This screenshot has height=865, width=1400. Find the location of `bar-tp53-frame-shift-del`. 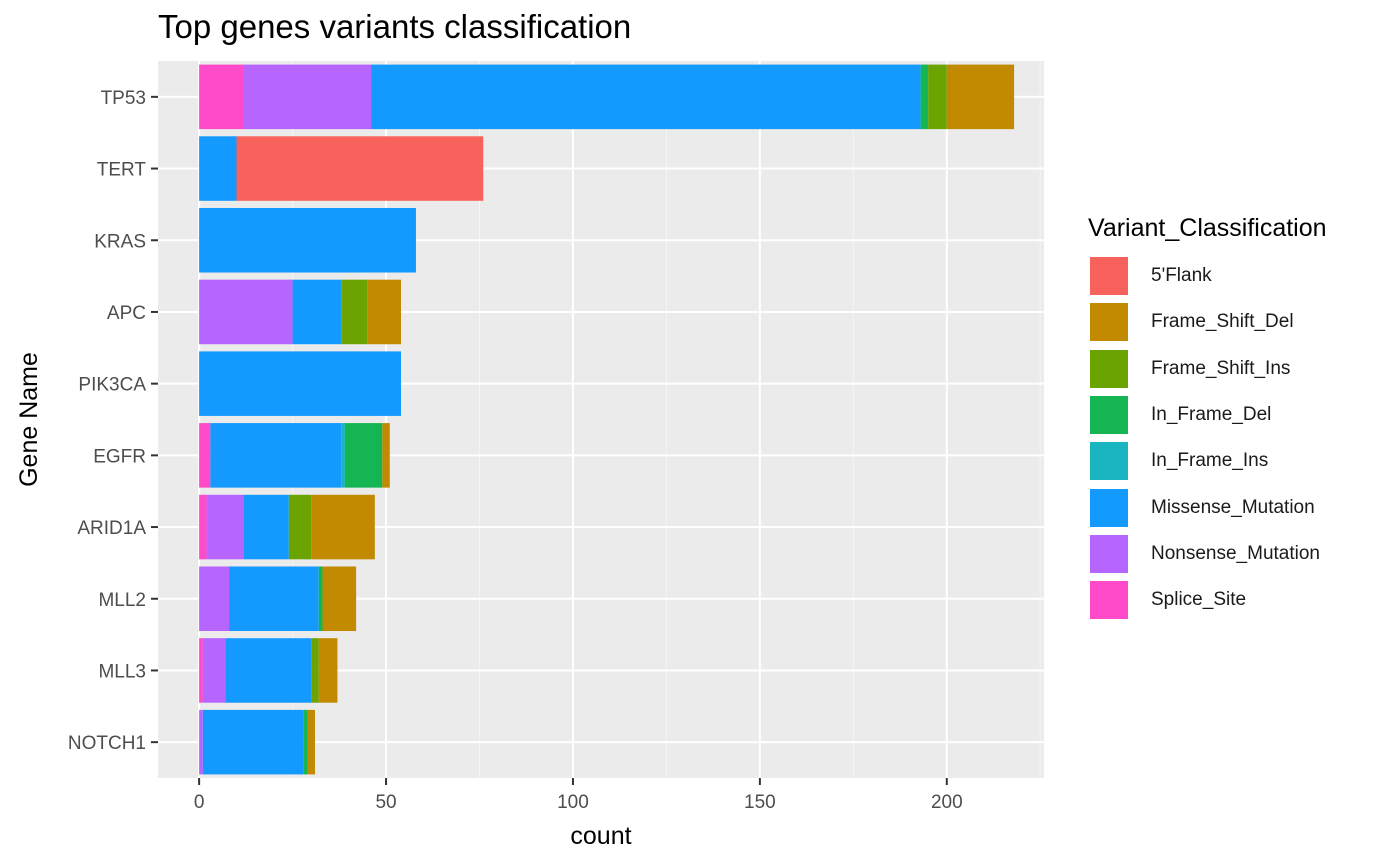

bar-tp53-frame-shift-del is located at coordinates (980, 97).